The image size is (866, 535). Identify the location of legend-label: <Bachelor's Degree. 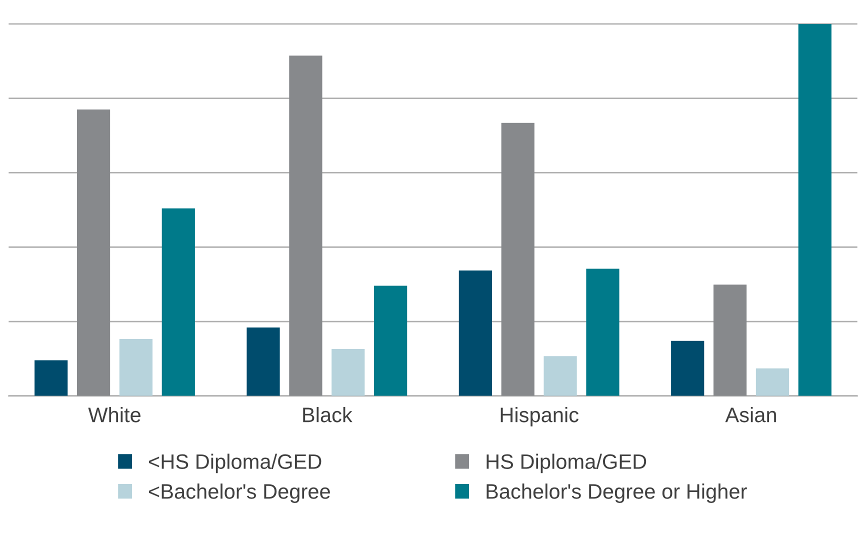
(239, 493).